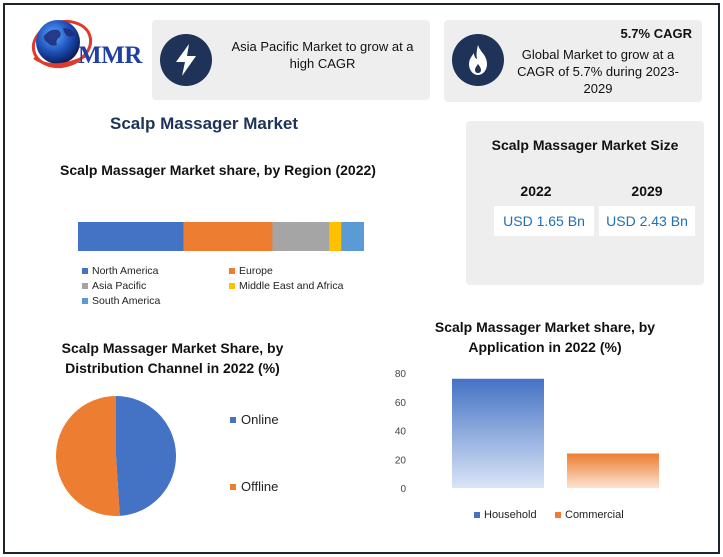  What do you see at coordinates (544, 221) in the screenshot?
I see `value-2022: USD 1.65 Bn` at bounding box center [544, 221].